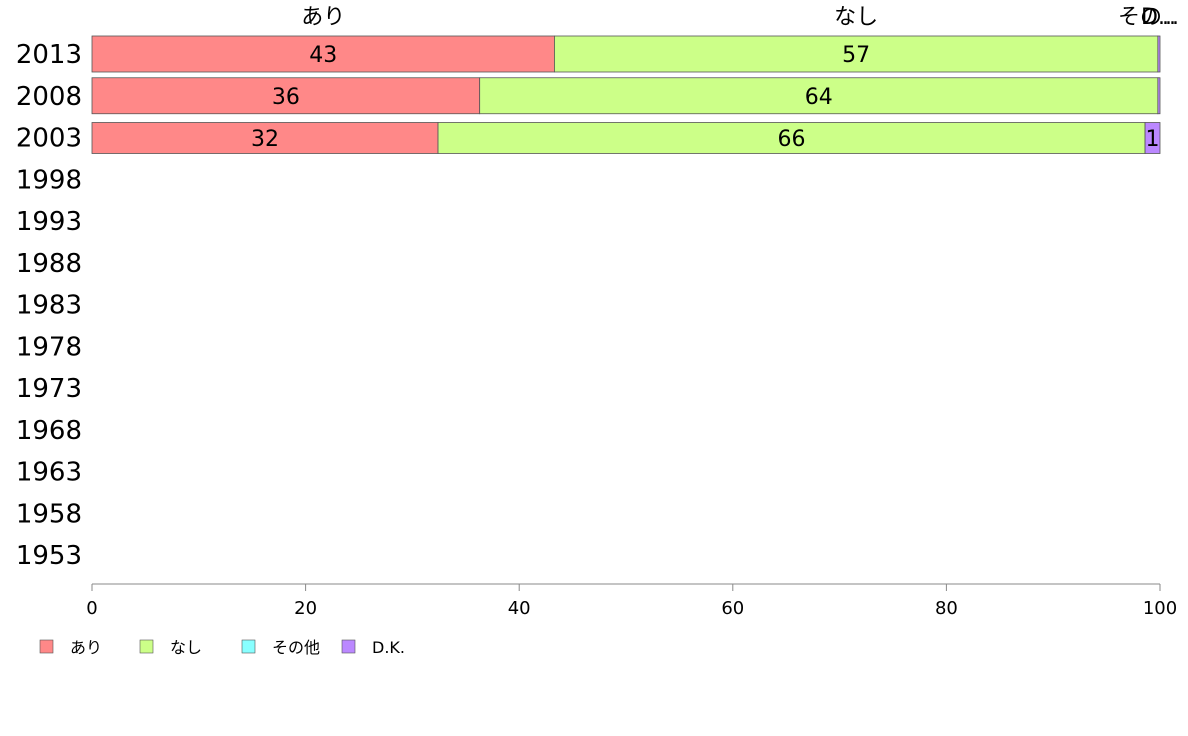  I want to click on data-label: 32, so click(265, 139).